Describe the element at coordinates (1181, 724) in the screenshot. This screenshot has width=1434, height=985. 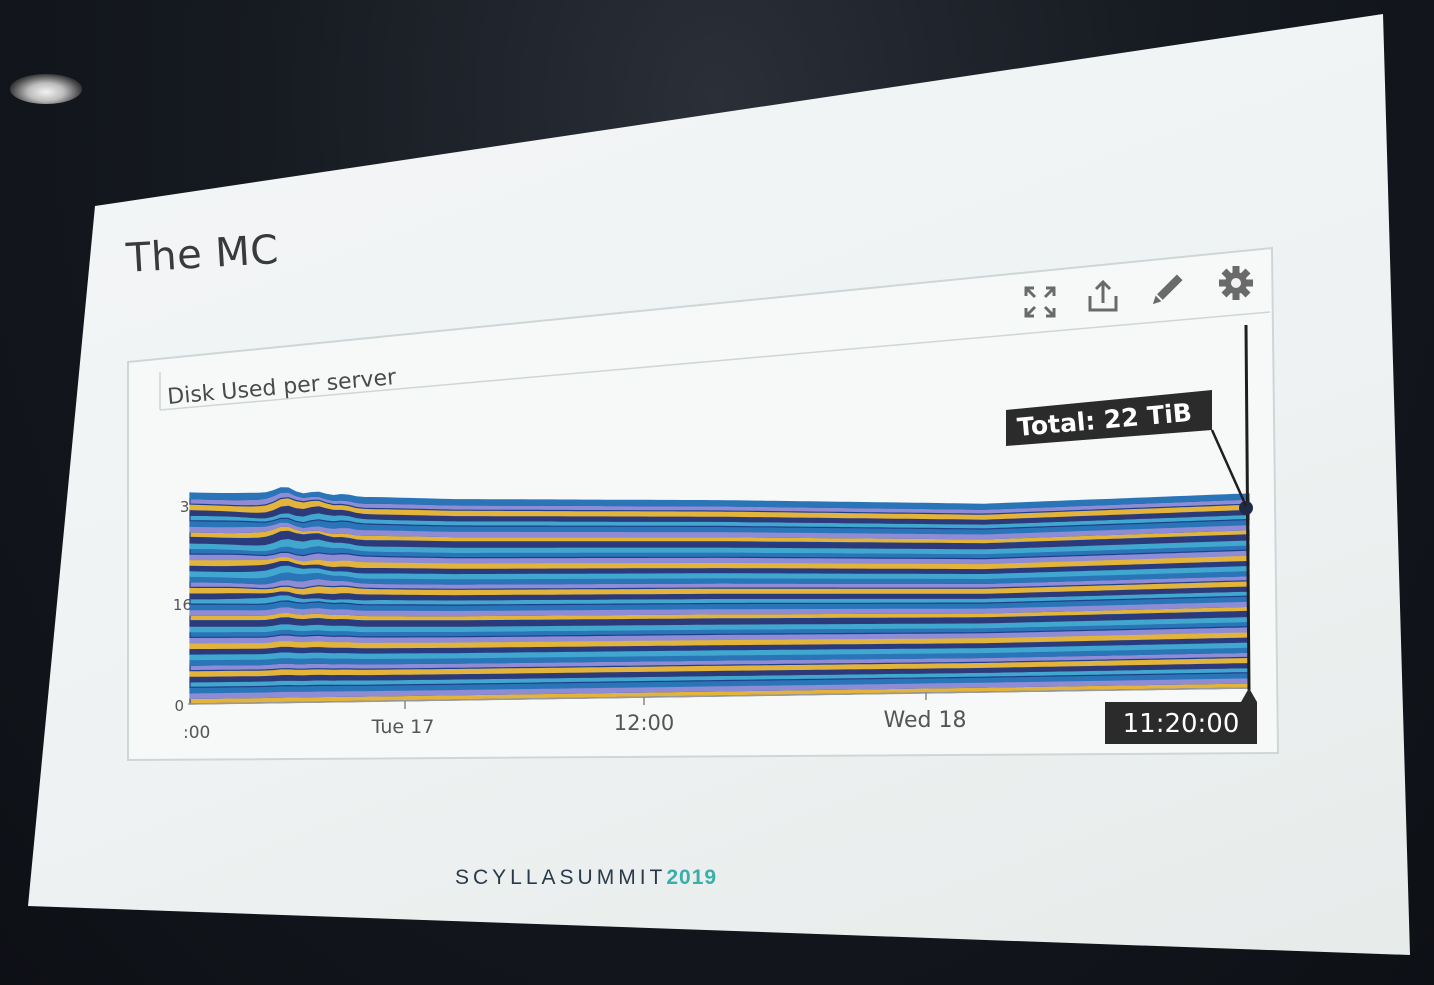
I see `time-tooltip-label: 11:20:00` at that location.